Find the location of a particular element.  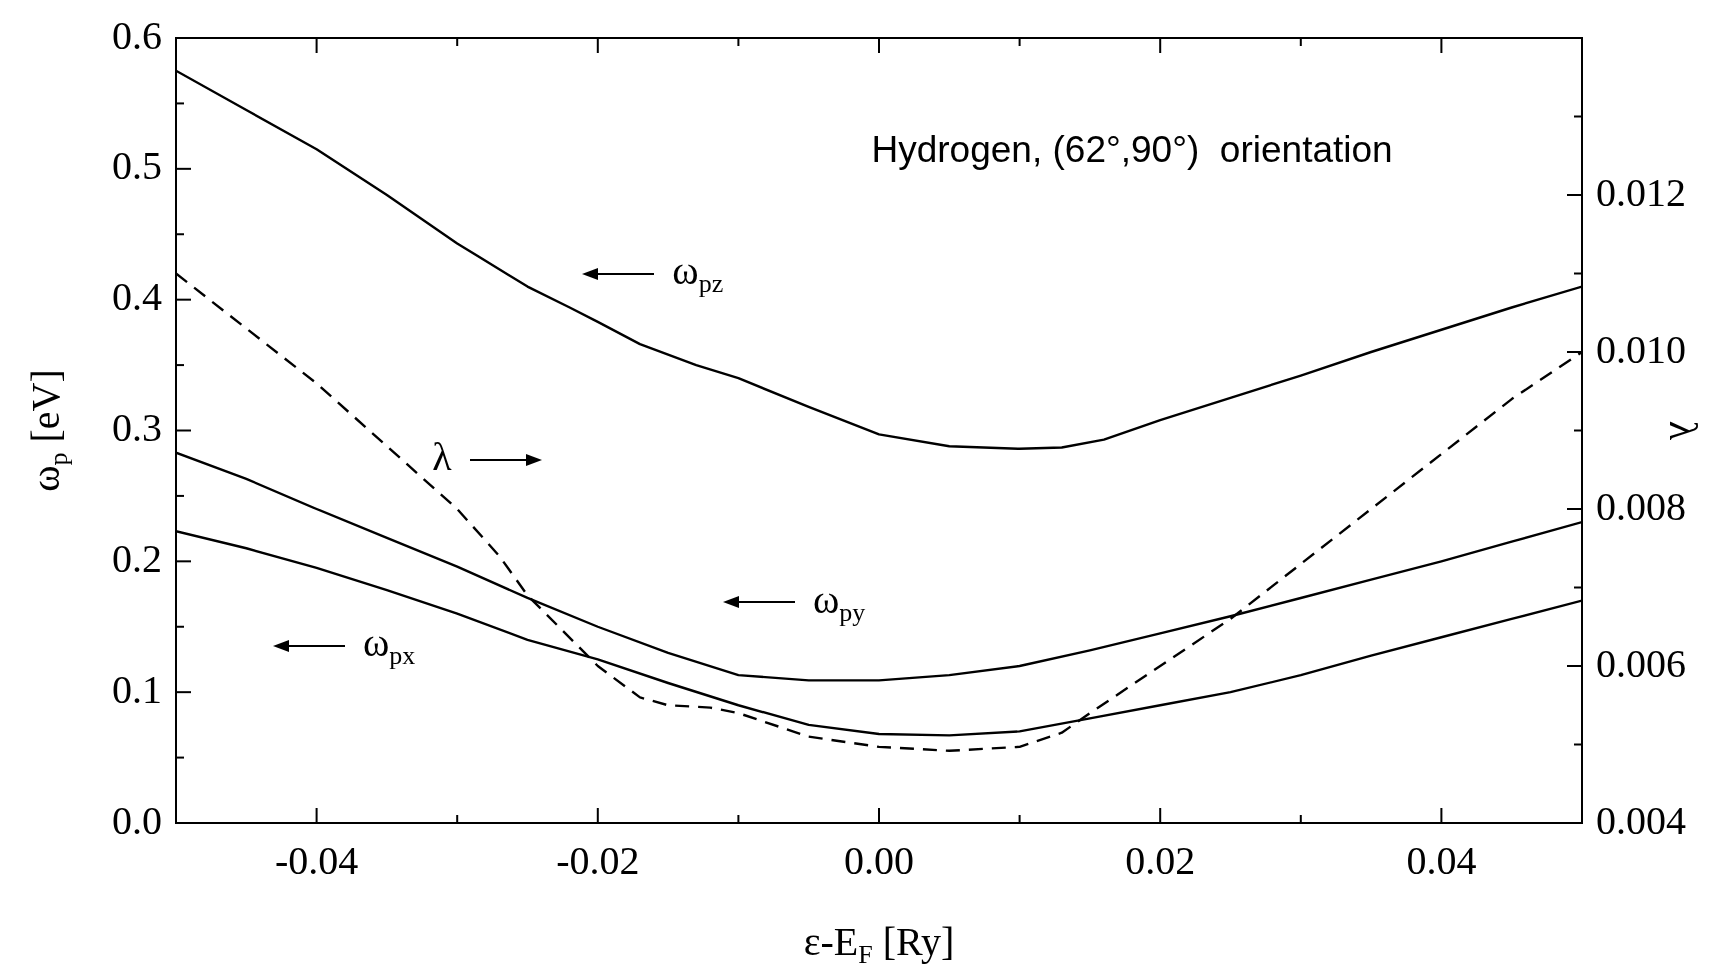

x-tick-label: -0.04 is located at coordinates (316, 860).